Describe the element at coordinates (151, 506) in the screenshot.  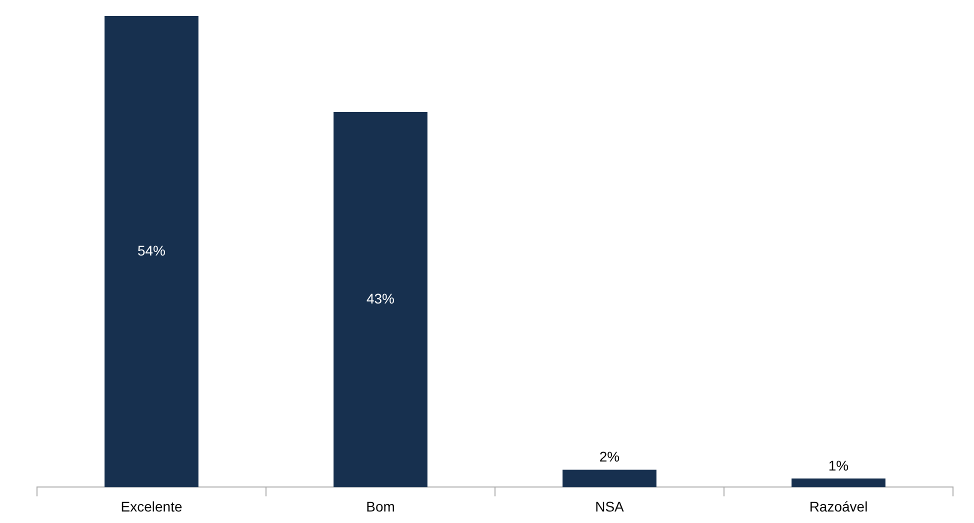
I see `x-tick-label: Excelente` at that location.